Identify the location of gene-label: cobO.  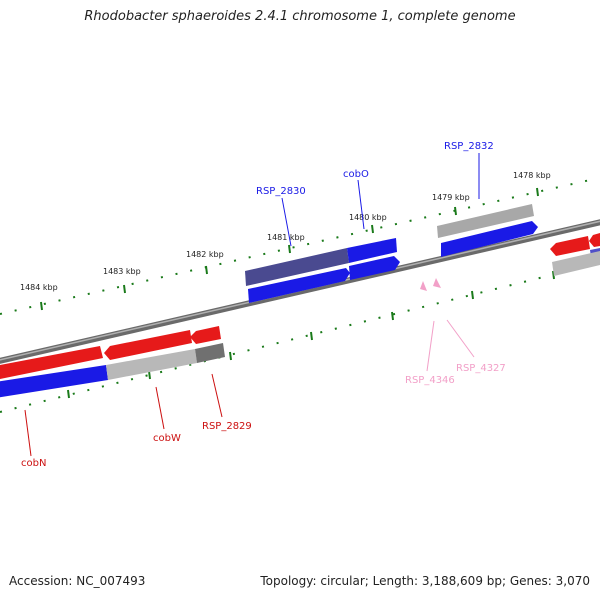
(356, 174).